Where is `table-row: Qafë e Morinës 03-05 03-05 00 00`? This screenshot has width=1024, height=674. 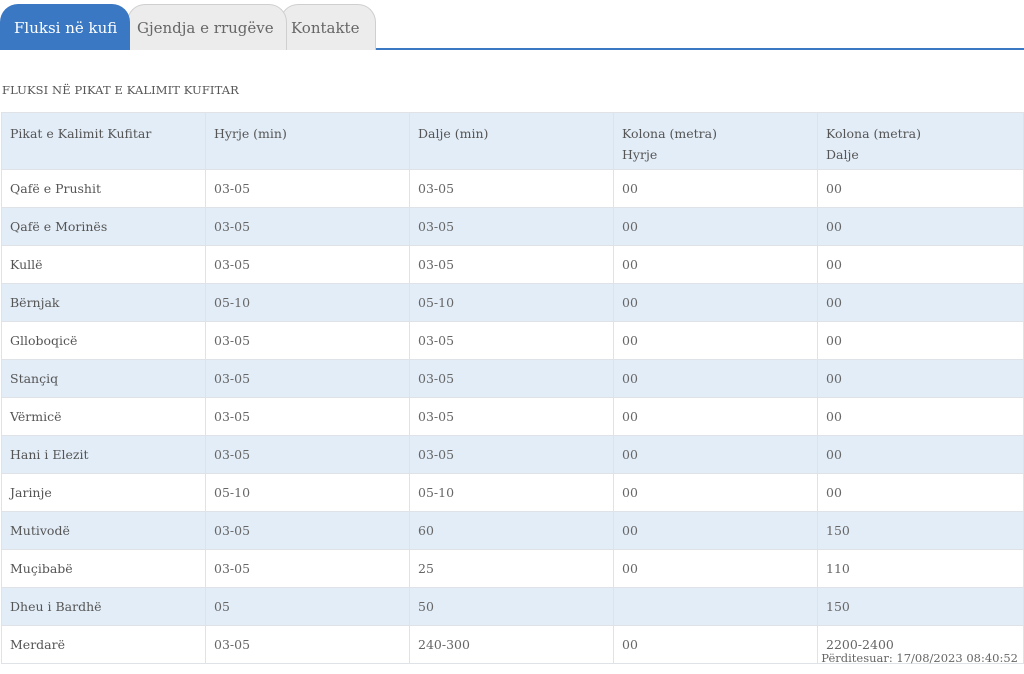 table-row: Qafë e Morinës 03-05 03-05 00 00 is located at coordinates (512, 226).